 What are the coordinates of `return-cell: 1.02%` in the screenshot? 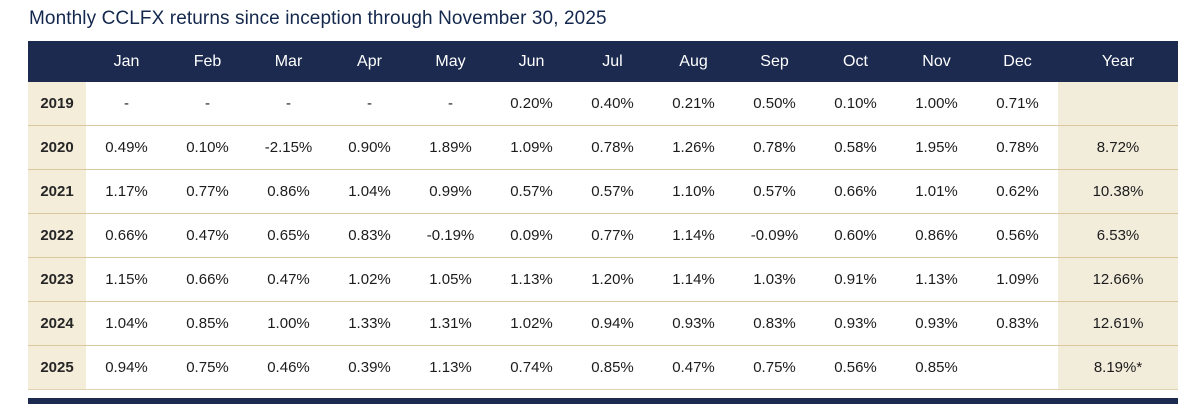 It's located at (531, 323).